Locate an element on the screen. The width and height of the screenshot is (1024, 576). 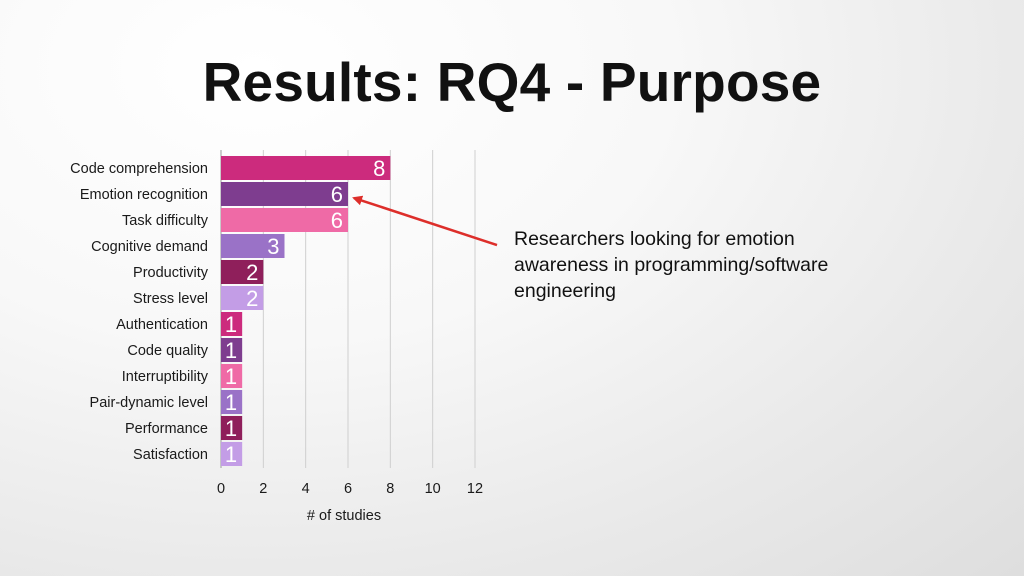
x-axis-label: # of studies is located at coordinates (344, 516).